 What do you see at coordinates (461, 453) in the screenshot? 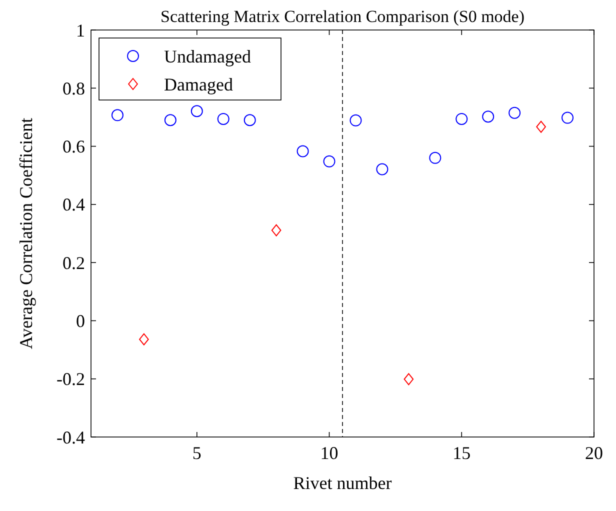
I see `x-tick-label: 15` at bounding box center [461, 453].